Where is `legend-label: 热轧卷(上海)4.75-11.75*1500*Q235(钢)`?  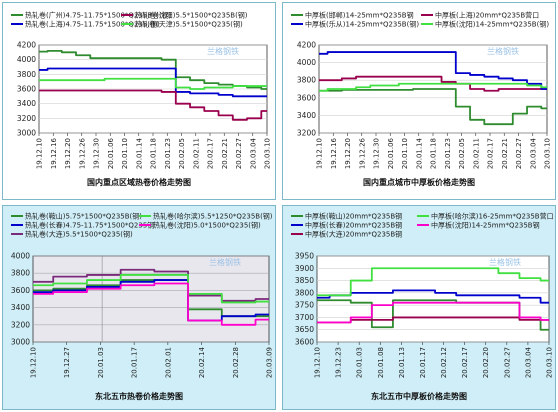 legend-label: 热轧卷(上海)4.75-11.75*1500*Q235(钢) is located at coordinates (92, 24).